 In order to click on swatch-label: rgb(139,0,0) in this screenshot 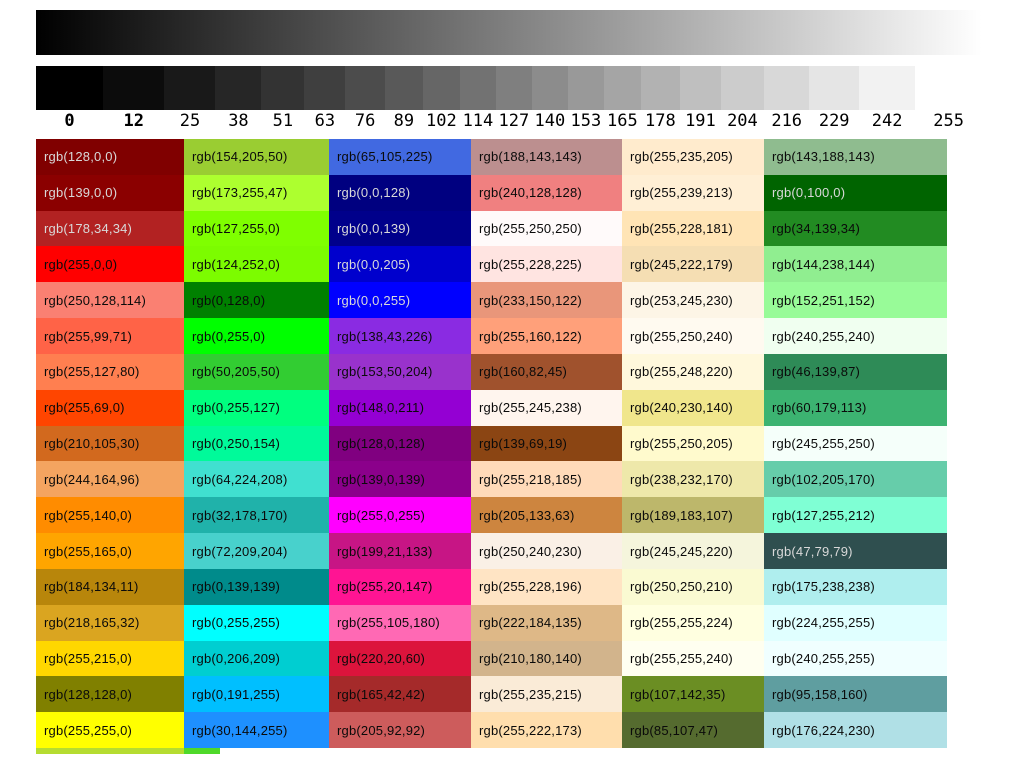, I will do `click(81, 193)`.